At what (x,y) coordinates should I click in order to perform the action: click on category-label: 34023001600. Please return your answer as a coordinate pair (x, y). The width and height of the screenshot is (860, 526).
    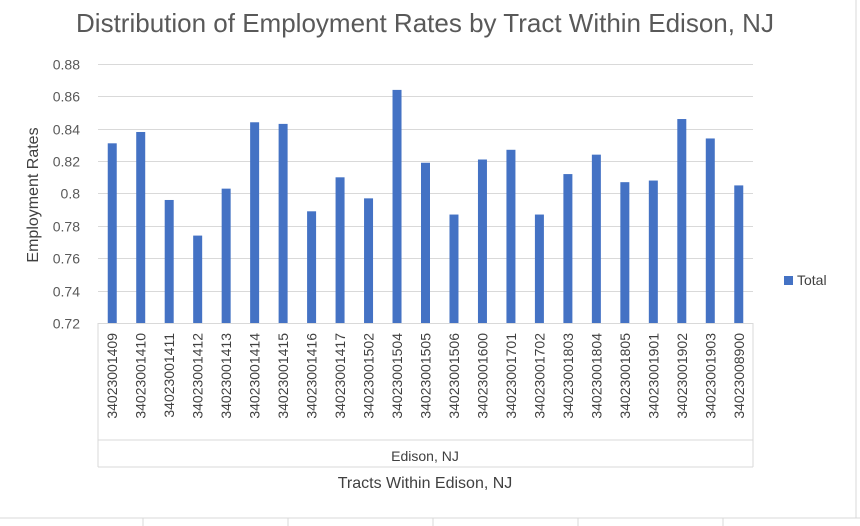
    Looking at the image, I should click on (482, 376).